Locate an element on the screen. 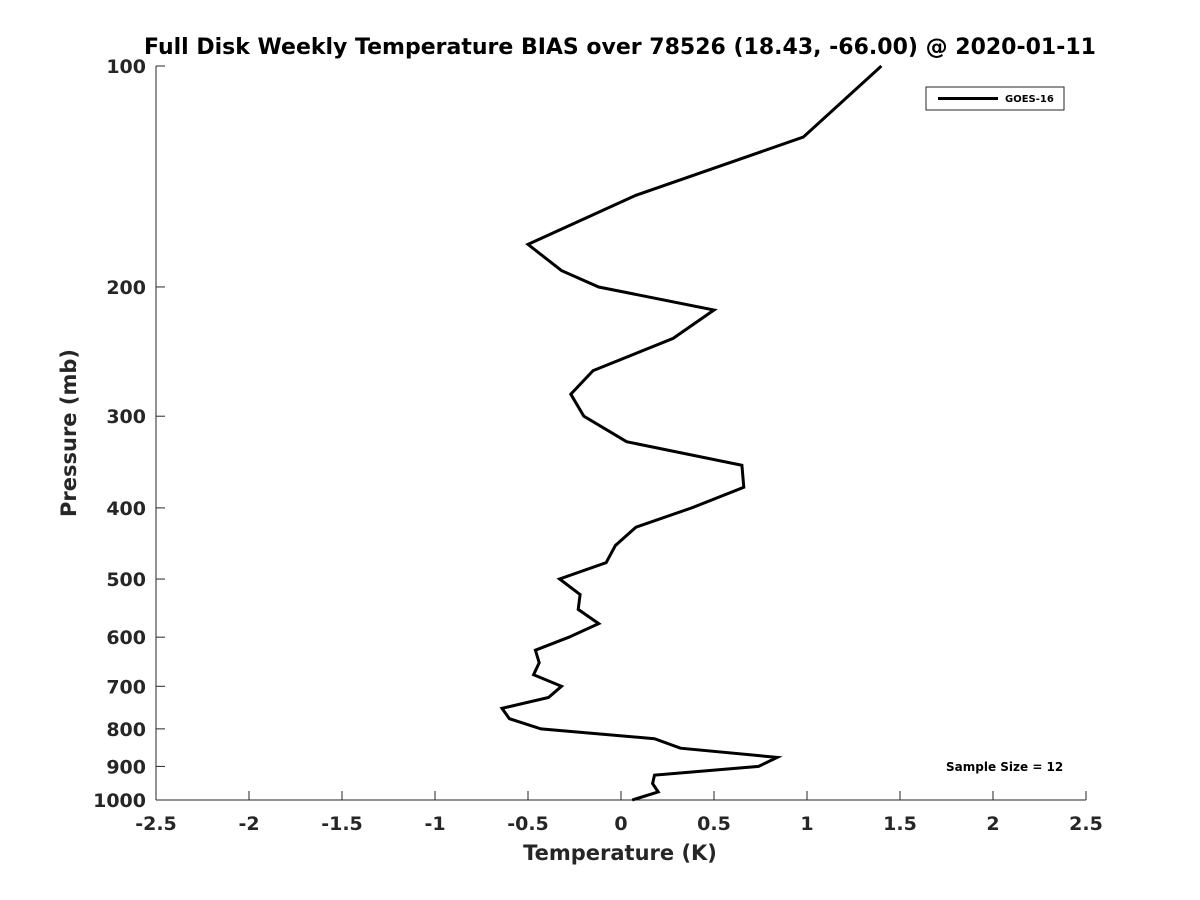 The height and width of the screenshot is (900, 1200). sample-size-annotation: Sample Size = 12 is located at coordinates (1004, 767).